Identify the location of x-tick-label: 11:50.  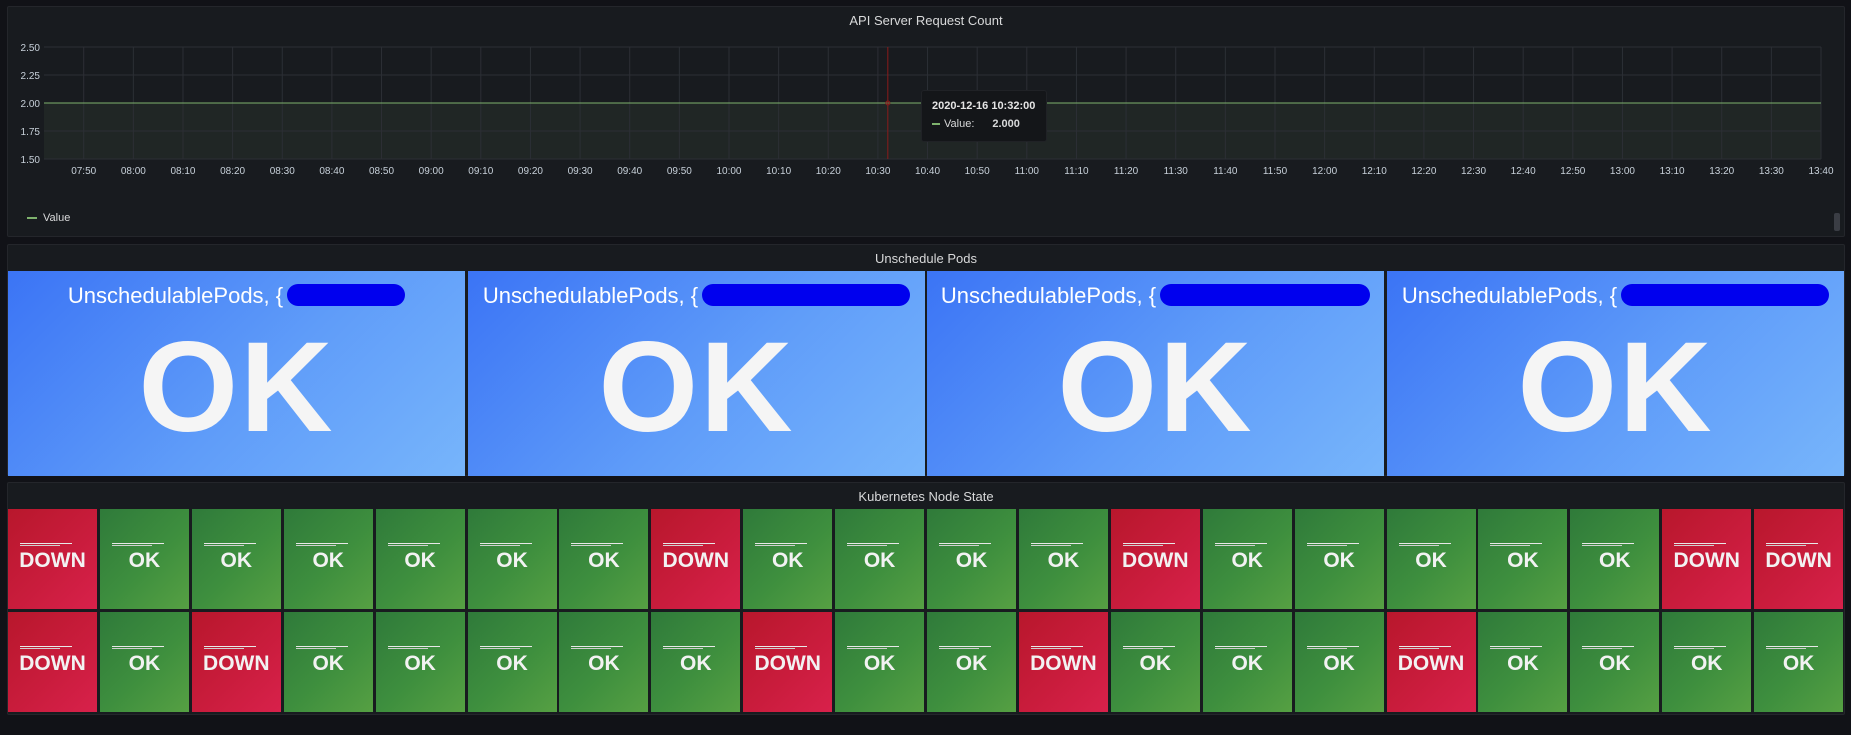
(1275, 171).